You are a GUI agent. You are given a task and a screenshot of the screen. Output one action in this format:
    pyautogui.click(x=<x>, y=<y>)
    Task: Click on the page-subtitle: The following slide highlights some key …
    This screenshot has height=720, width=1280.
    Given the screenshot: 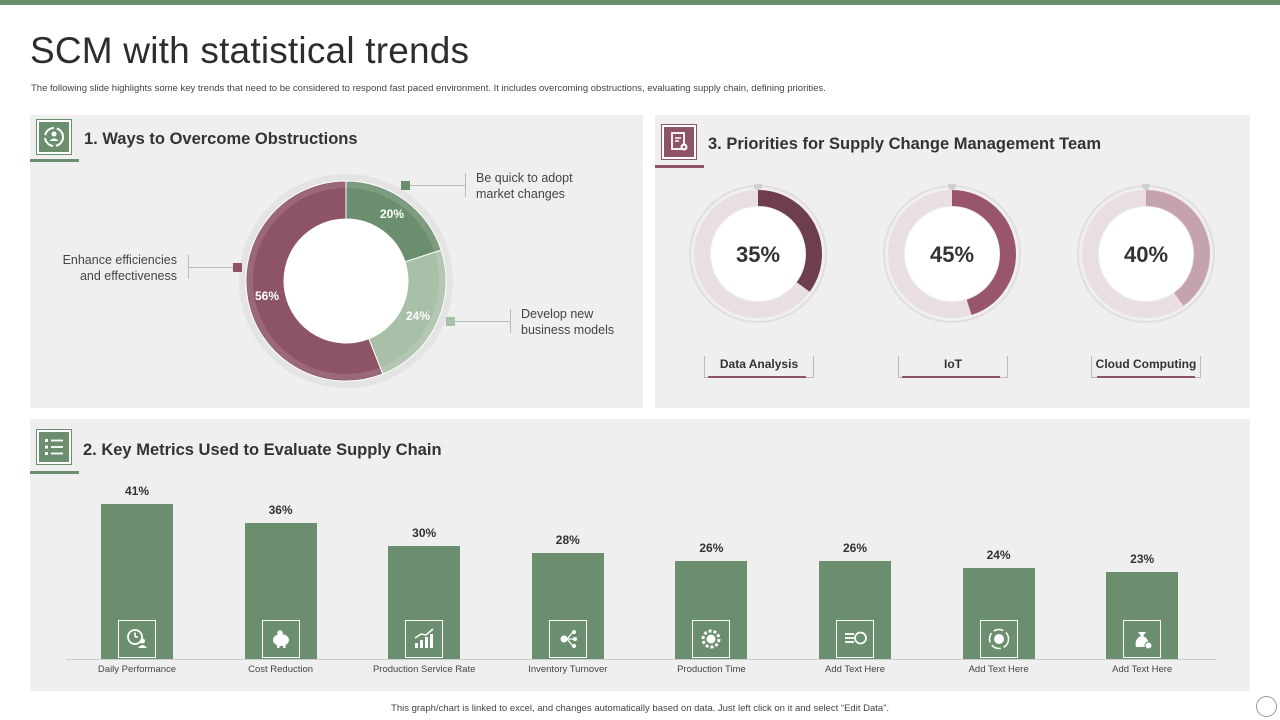 What is the action you would take?
    pyautogui.click(x=428, y=88)
    